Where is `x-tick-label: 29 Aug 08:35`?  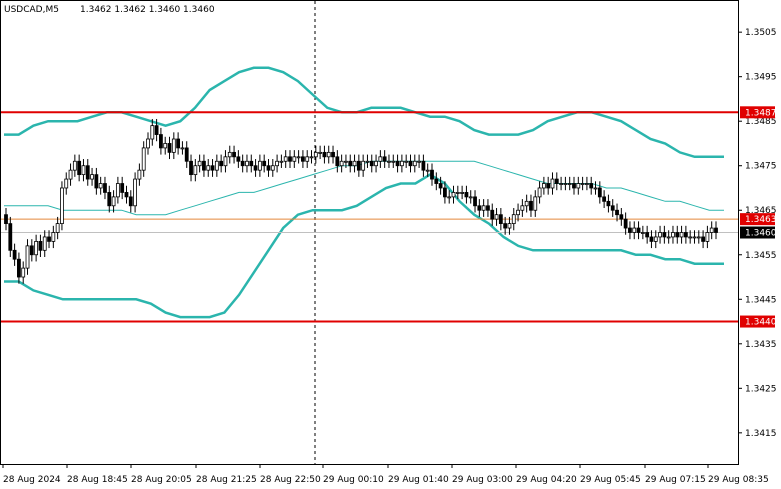
x-tick-label: 29 Aug 08:35 is located at coordinates (738, 480).